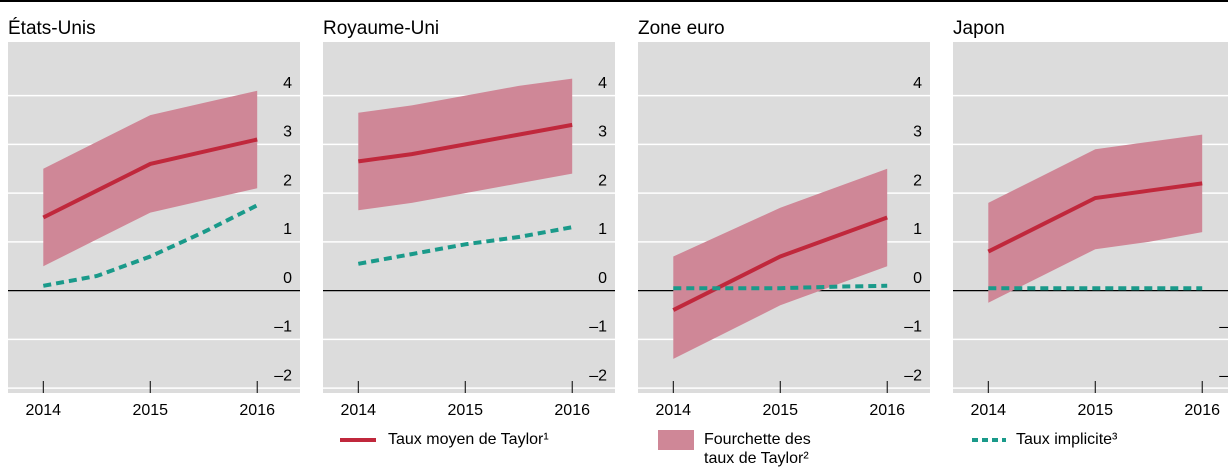 Image resolution: width=1228 pixels, height=471 pixels. I want to click on panel-title: Royaume-Uni, so click(381, 28).